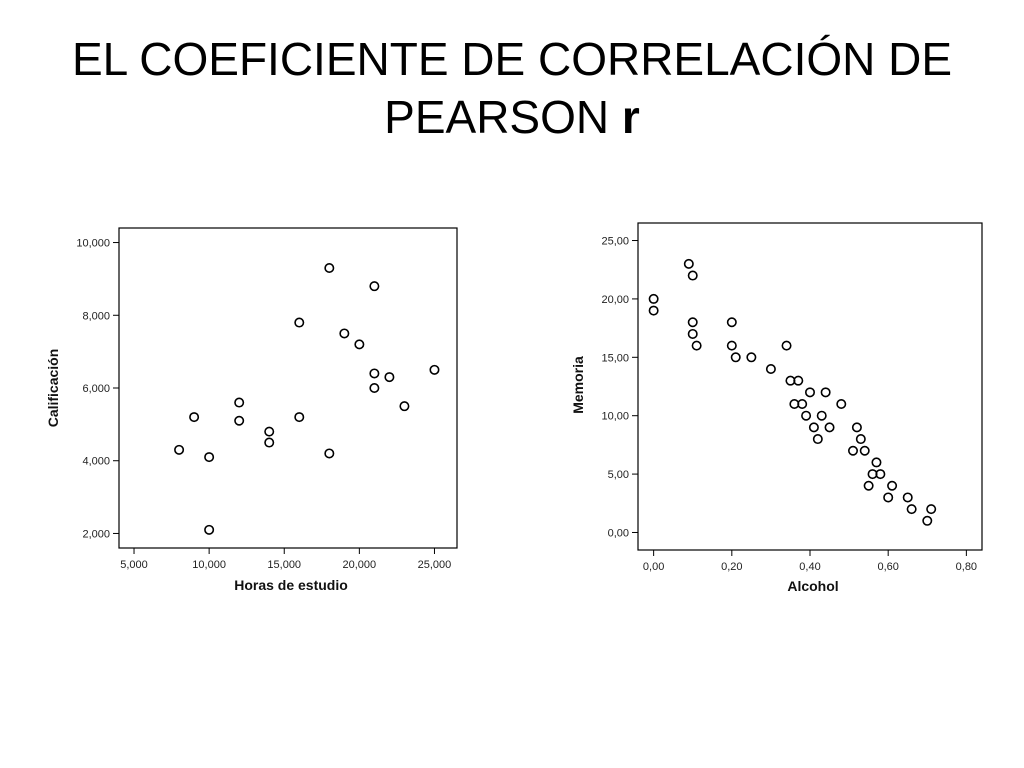 This screenshot has width=1024, height=768. What do you see at coordinates (284, 565) in the screenshot?
I see `x-tick-label: 15,000` at bounding box center [284, 565].